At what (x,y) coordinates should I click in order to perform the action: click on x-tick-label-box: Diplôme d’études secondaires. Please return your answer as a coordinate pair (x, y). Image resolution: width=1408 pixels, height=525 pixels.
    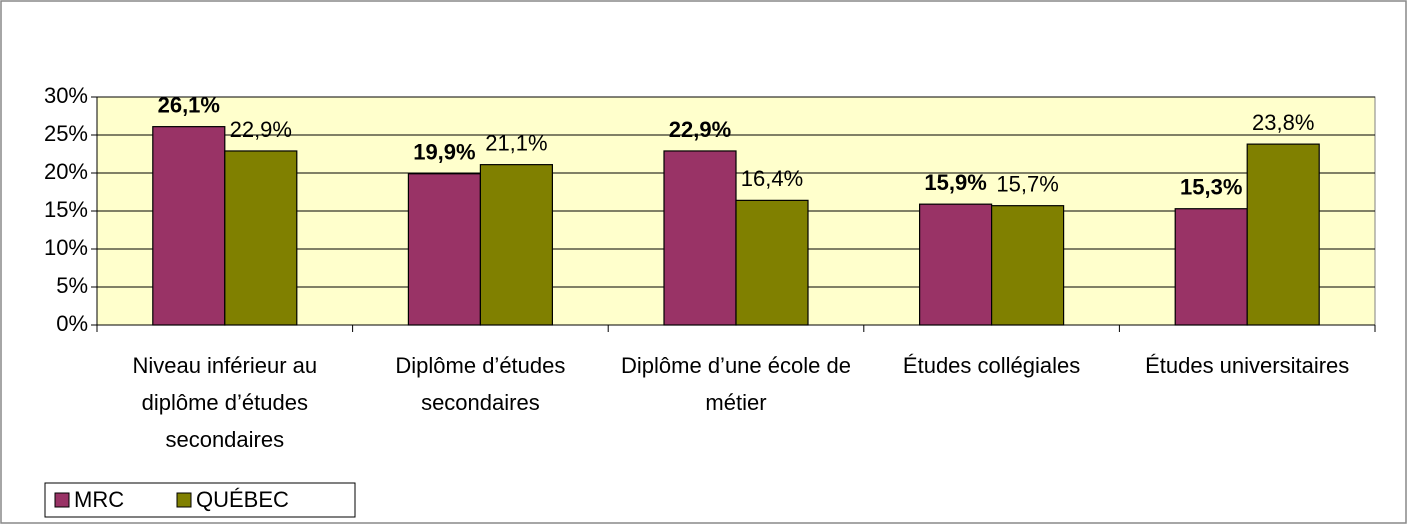
    Looking at the image, I should click on (480, 384).